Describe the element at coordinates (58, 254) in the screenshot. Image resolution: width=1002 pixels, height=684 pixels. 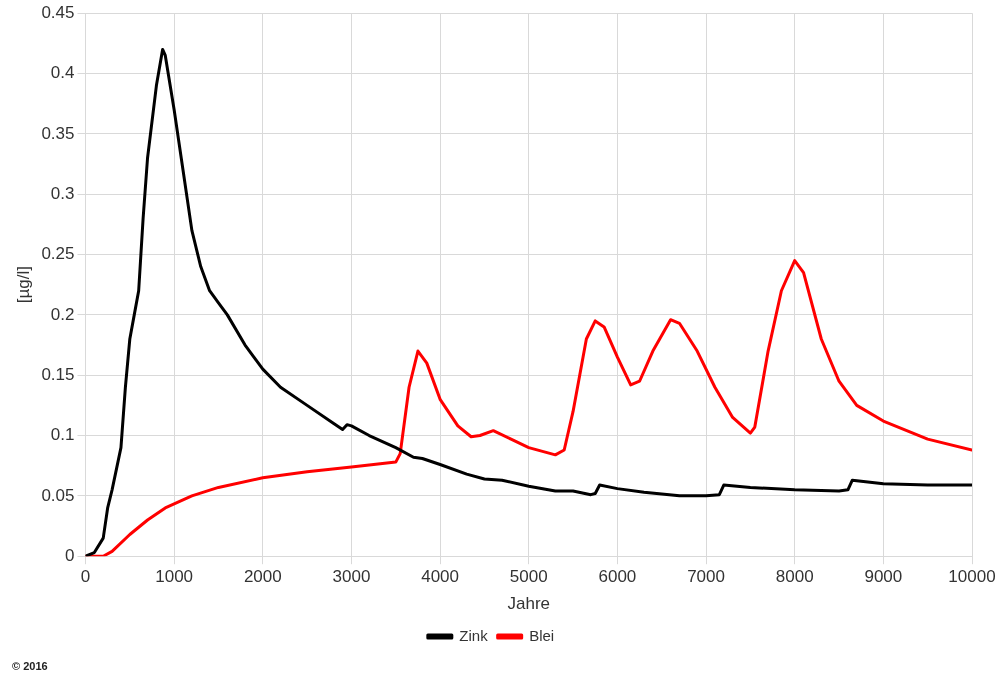
I see `y-tick-label: 0.25` at that location.